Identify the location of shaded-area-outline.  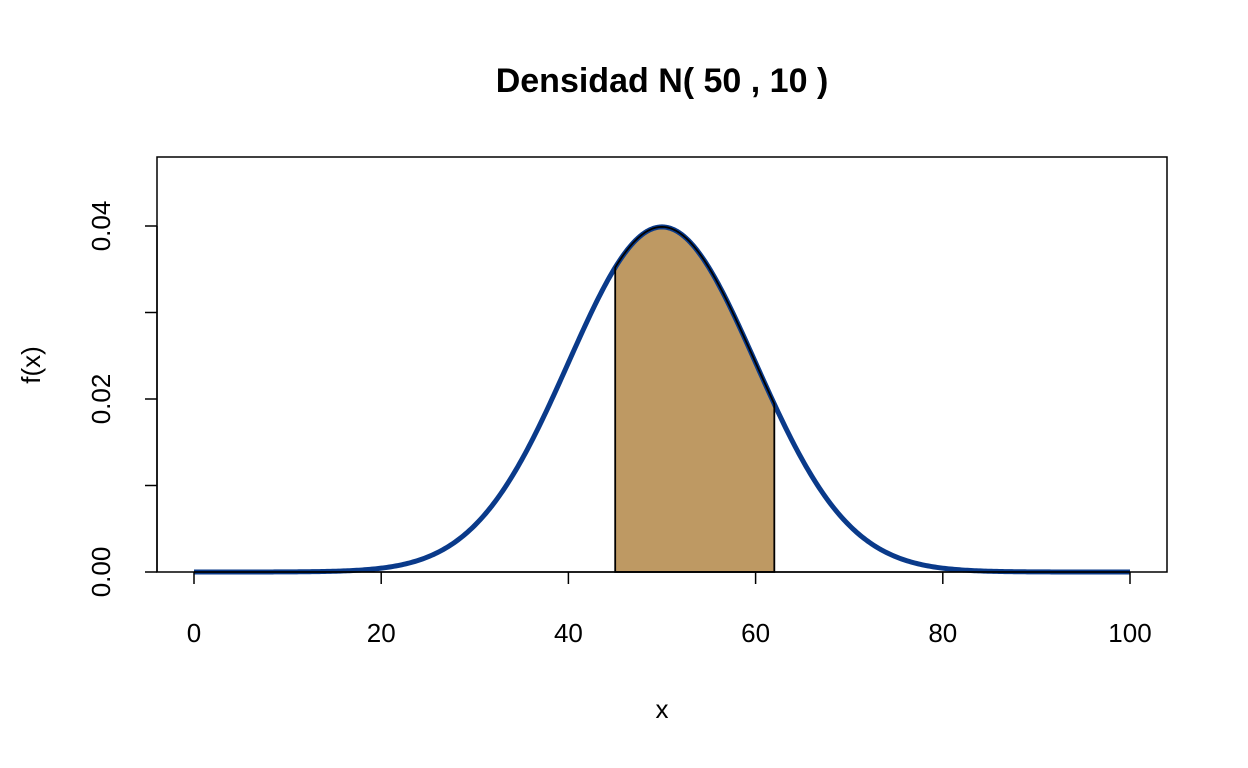
(695, 399).